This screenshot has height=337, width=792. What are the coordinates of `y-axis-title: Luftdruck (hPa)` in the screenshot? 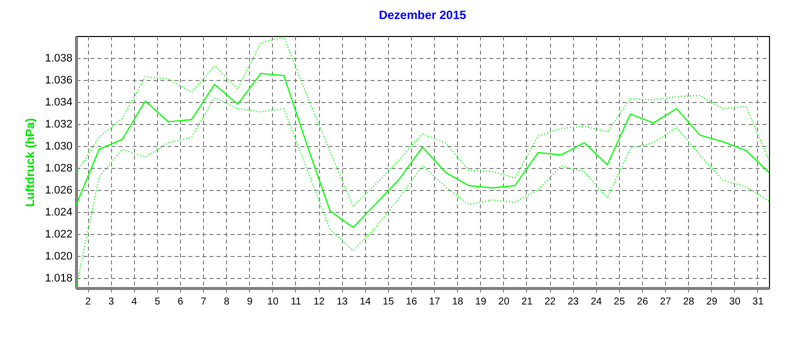 It's located at (29, 162).